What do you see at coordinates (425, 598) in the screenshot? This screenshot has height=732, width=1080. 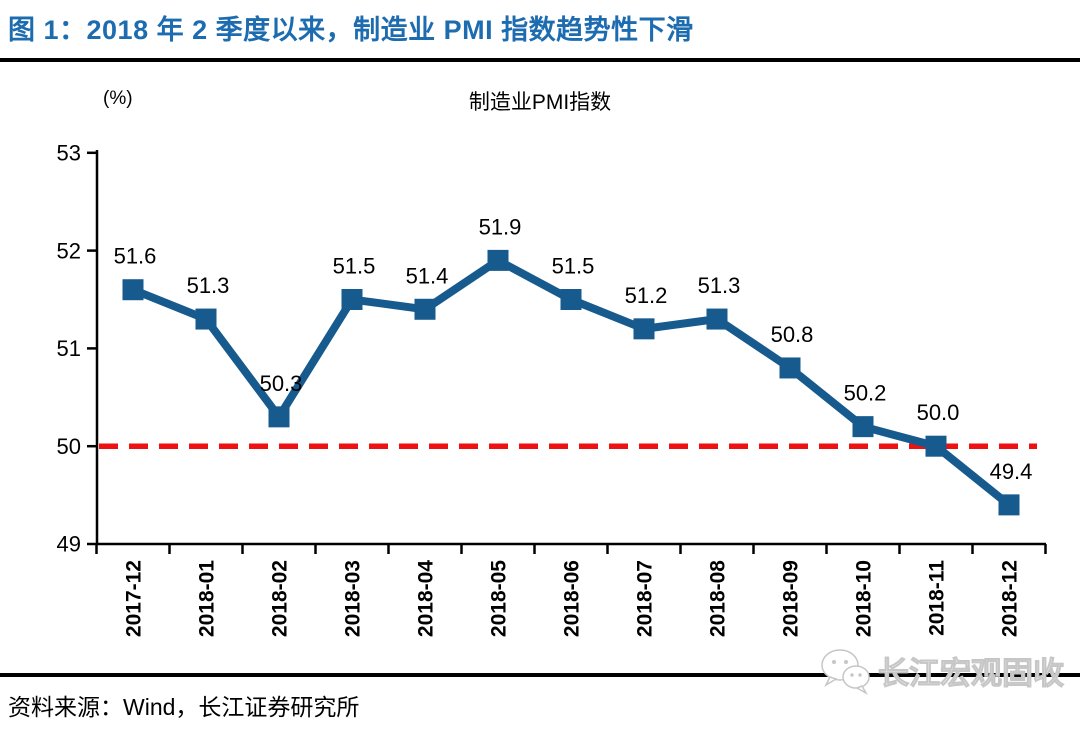 I see `x-tick-label: 2018-04` at bounding box center [425, 598].